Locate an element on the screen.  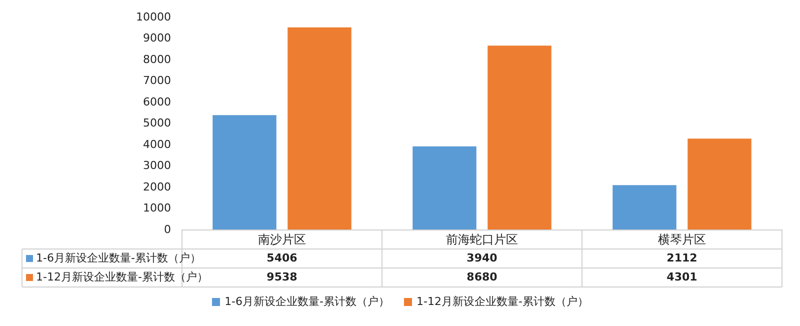
legend-label: 1-12月新设企业数量-累计数（户） is located at coordinates (502, 301).